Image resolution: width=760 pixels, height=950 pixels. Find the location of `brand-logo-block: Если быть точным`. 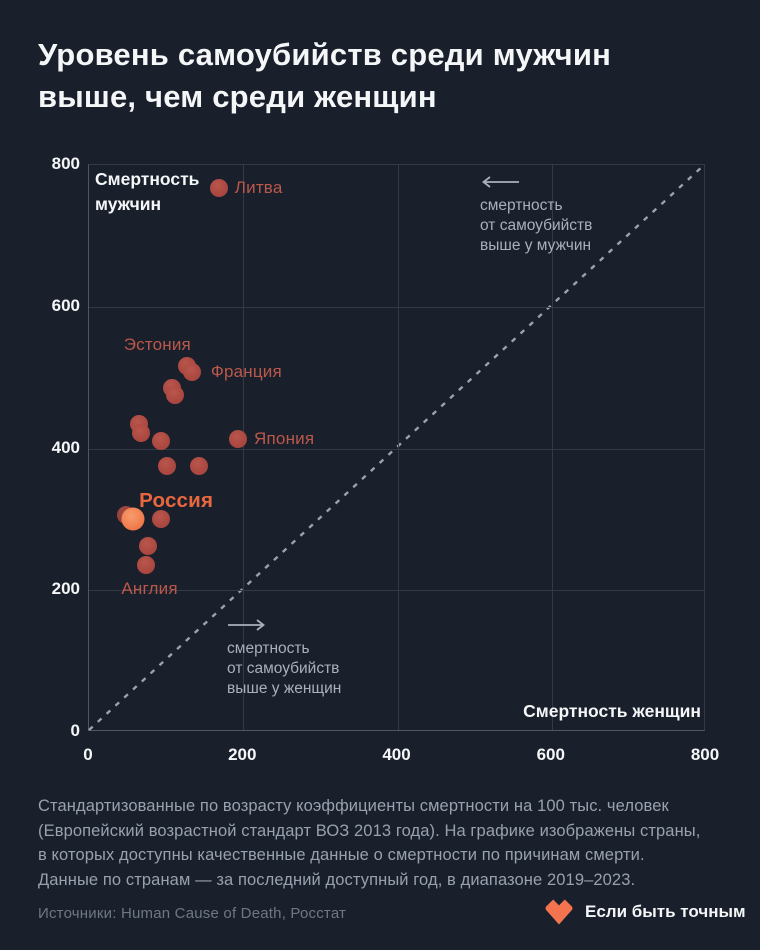

brand-logo-block: Если быть точным is located at coordinates (645, 912).